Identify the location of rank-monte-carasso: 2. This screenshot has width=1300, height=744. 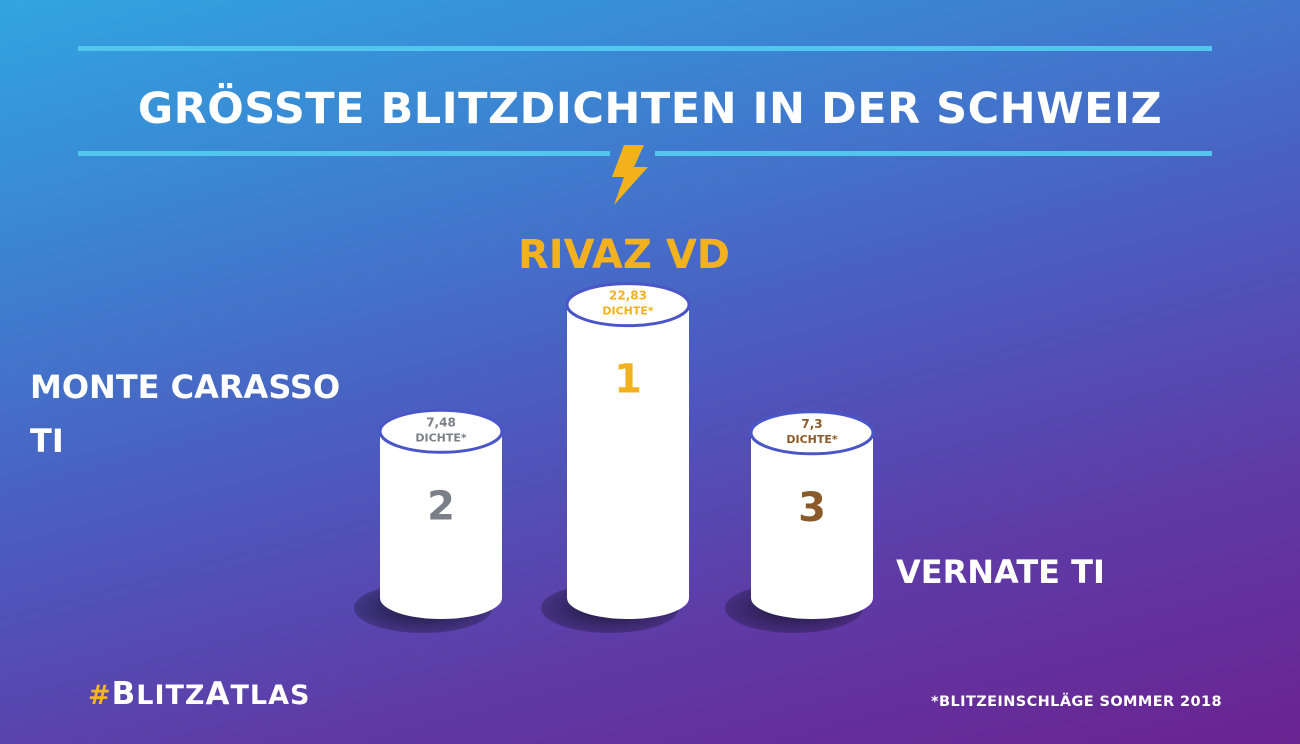
(441, 506).